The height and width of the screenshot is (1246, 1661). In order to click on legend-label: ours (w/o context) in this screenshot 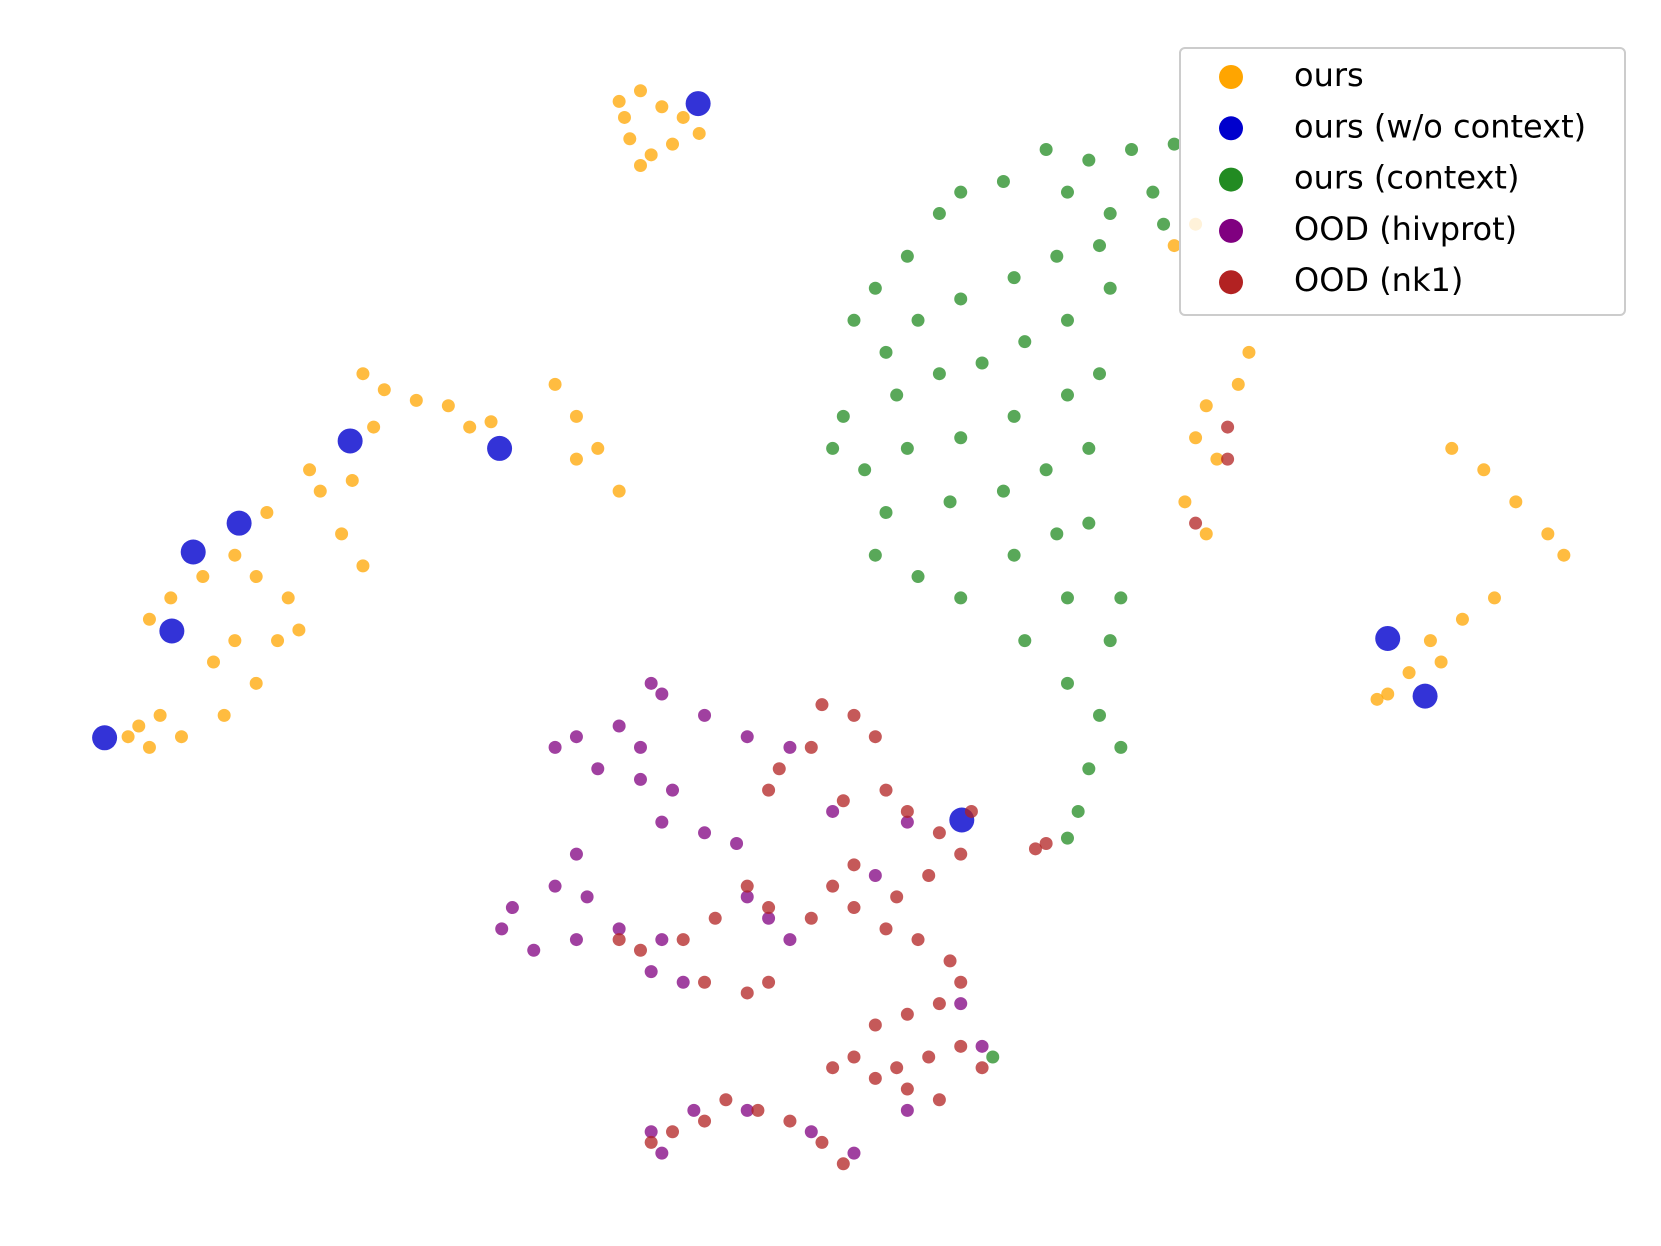, I will do `click(1440, 126)`.